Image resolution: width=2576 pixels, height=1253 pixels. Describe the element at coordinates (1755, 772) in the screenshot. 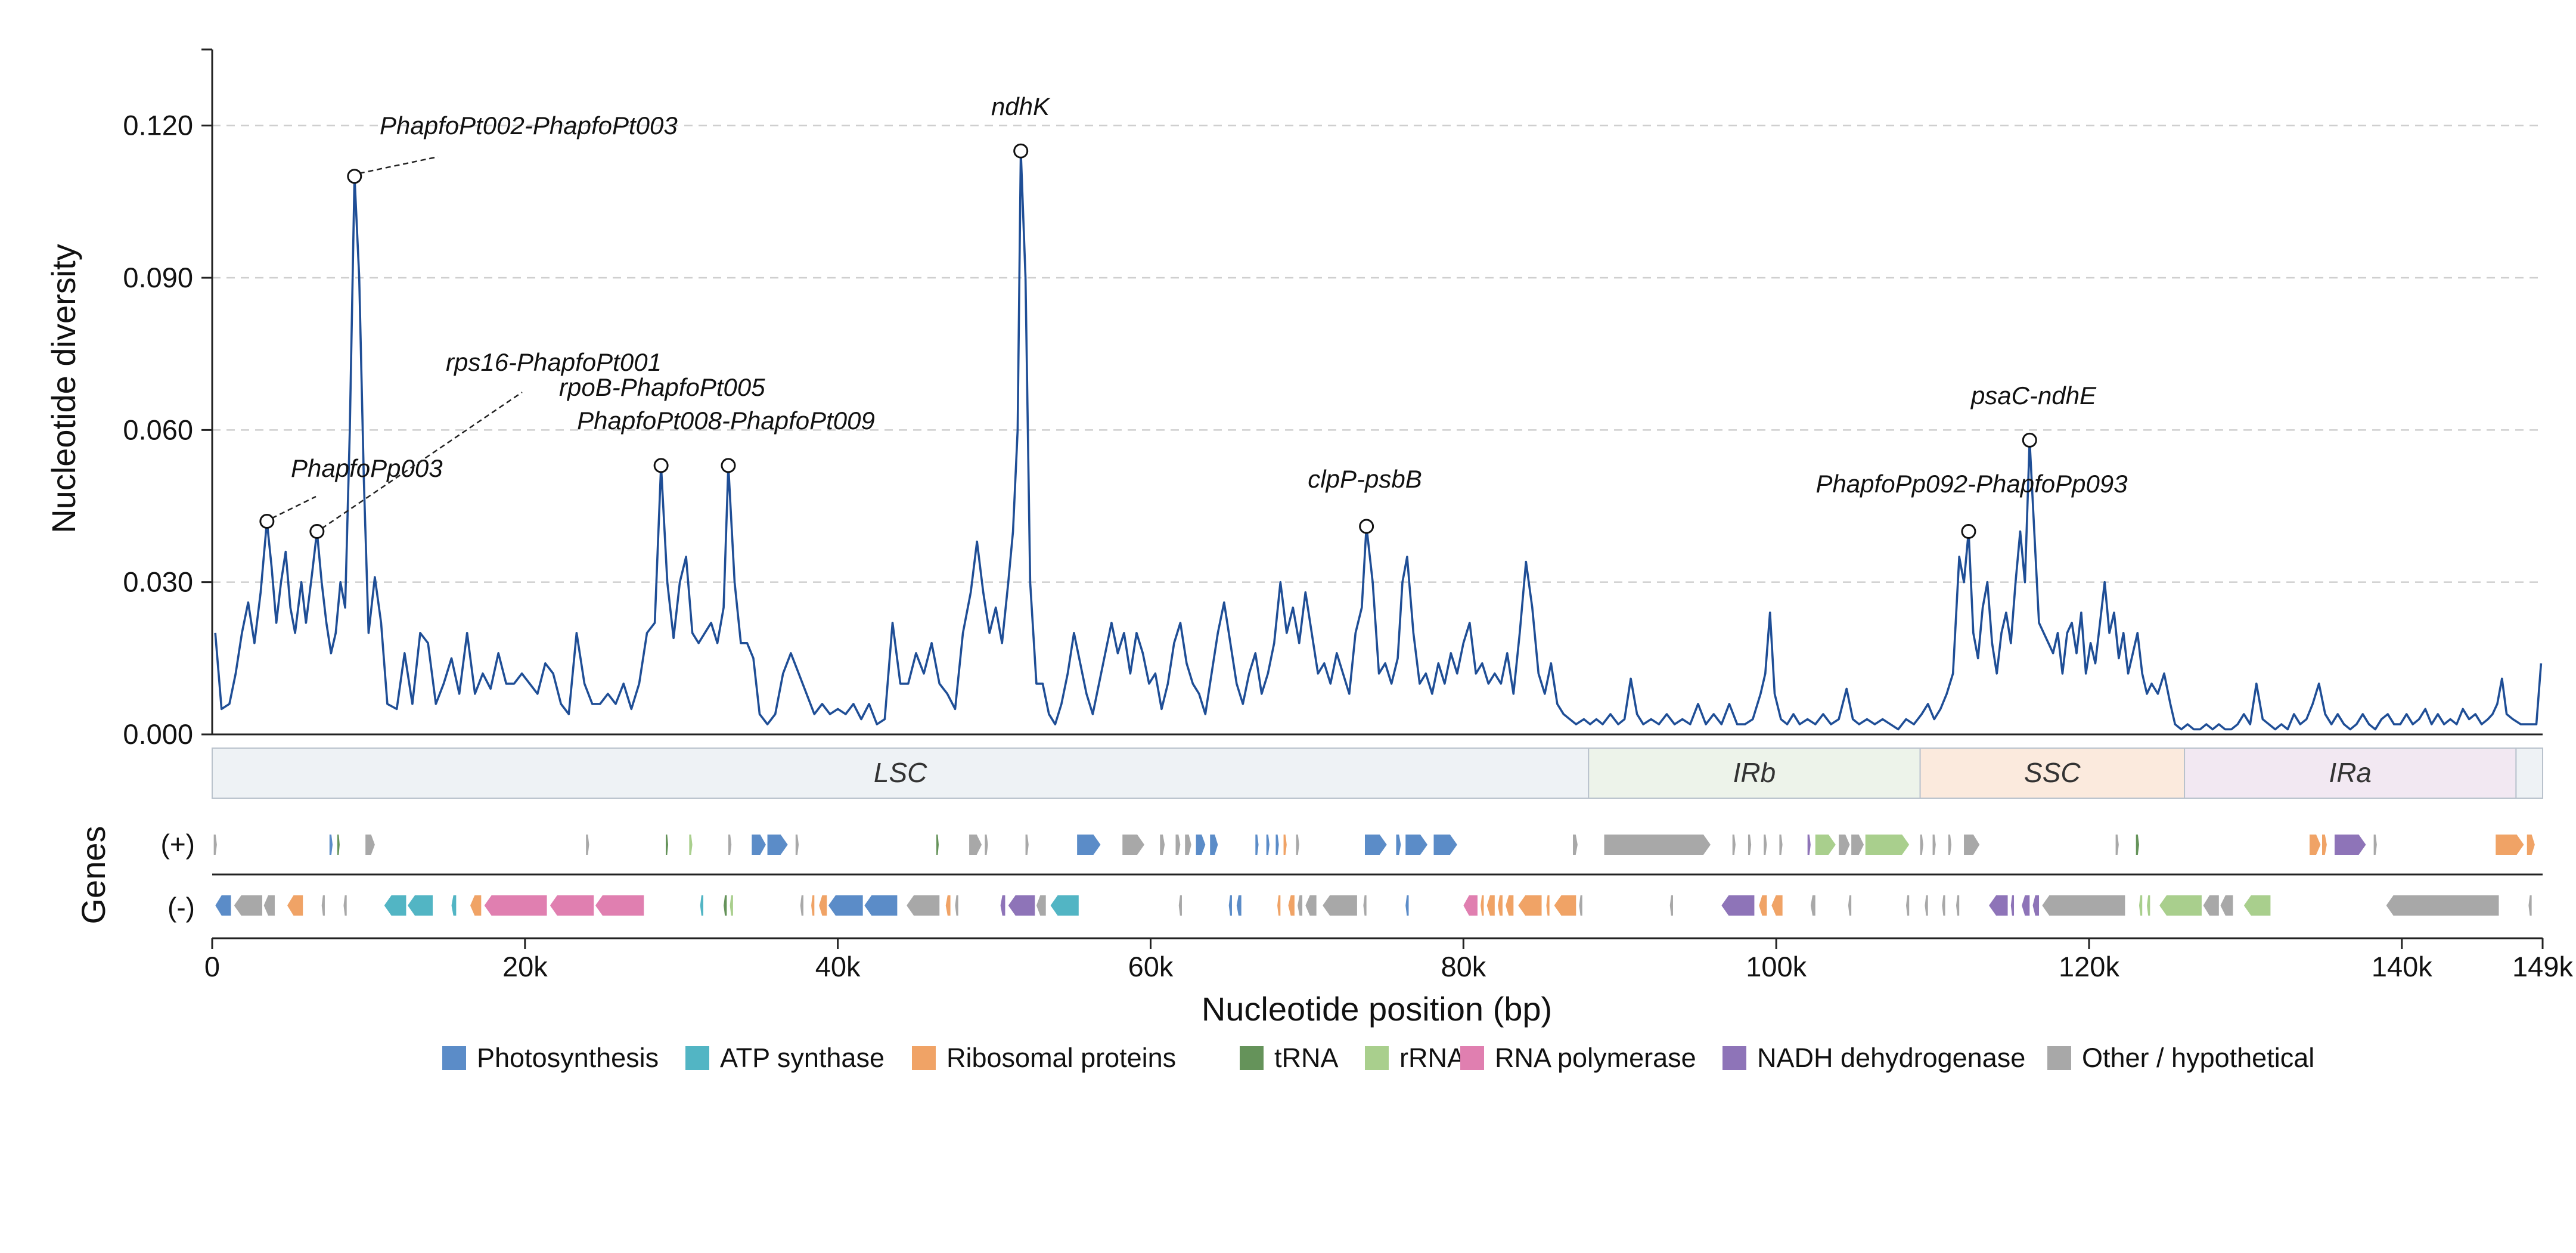

I see `region-label: IRb` at that location.